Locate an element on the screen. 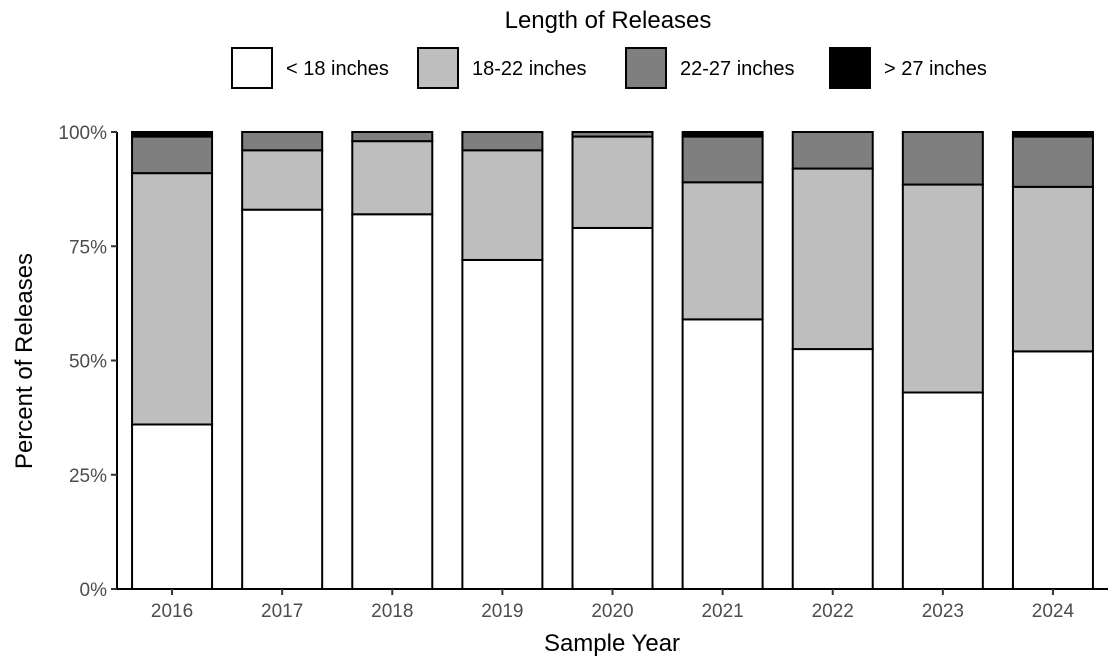 This screenshot has height=659, width=1112. y-tick-label: 100% is located at coordinates (82, 133).